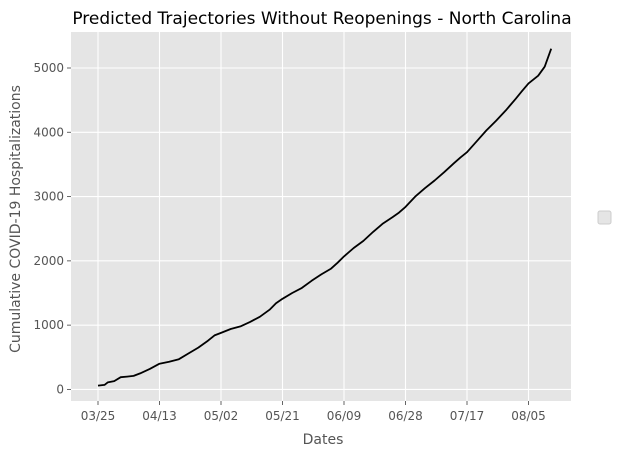 This screenshot has height=457, width=628. What do you see at coordinates (467, 416) in the screenshot?
I see `x-tick-label: 07/17` at bounding box center [467, 416].